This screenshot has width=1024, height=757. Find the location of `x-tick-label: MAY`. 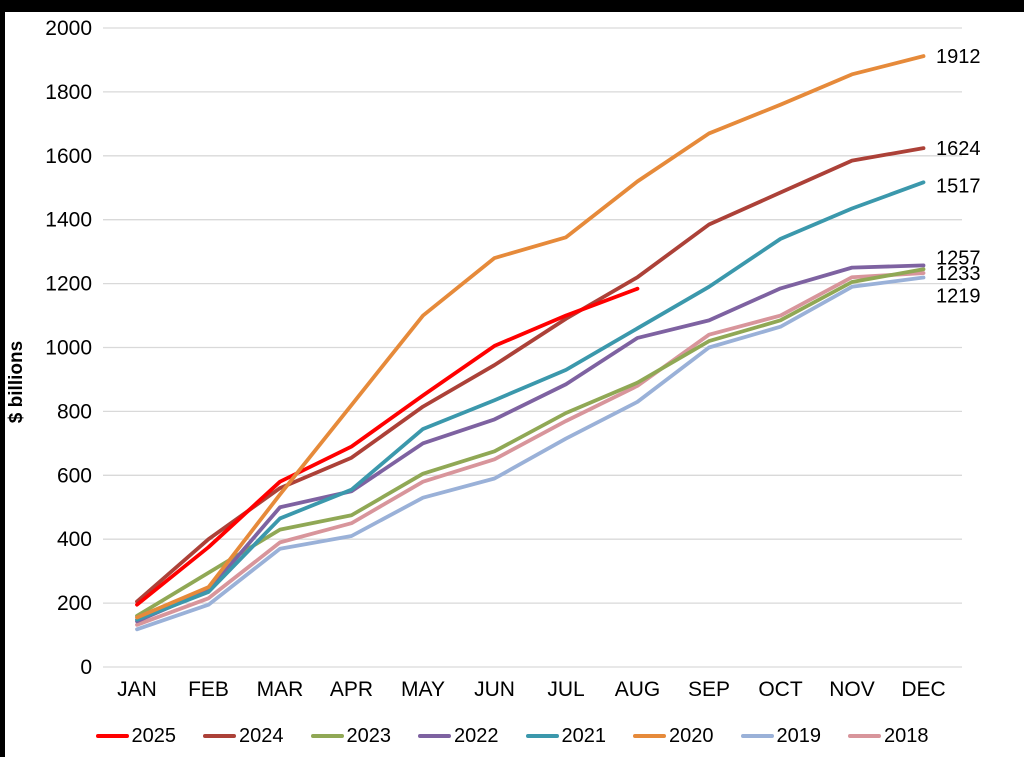

x-tick-label: MAY is located at coordinates (423, 689).